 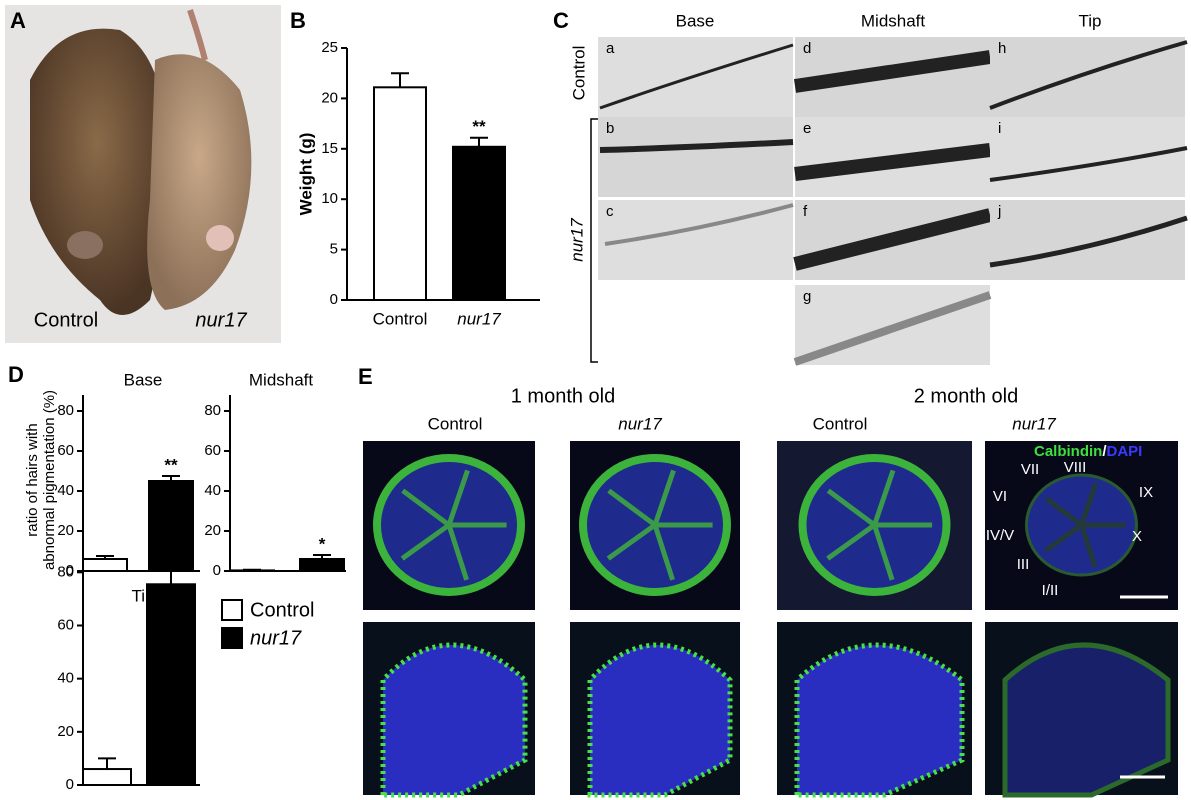 I want to click on micrograph, so click(x=1087, y=240).